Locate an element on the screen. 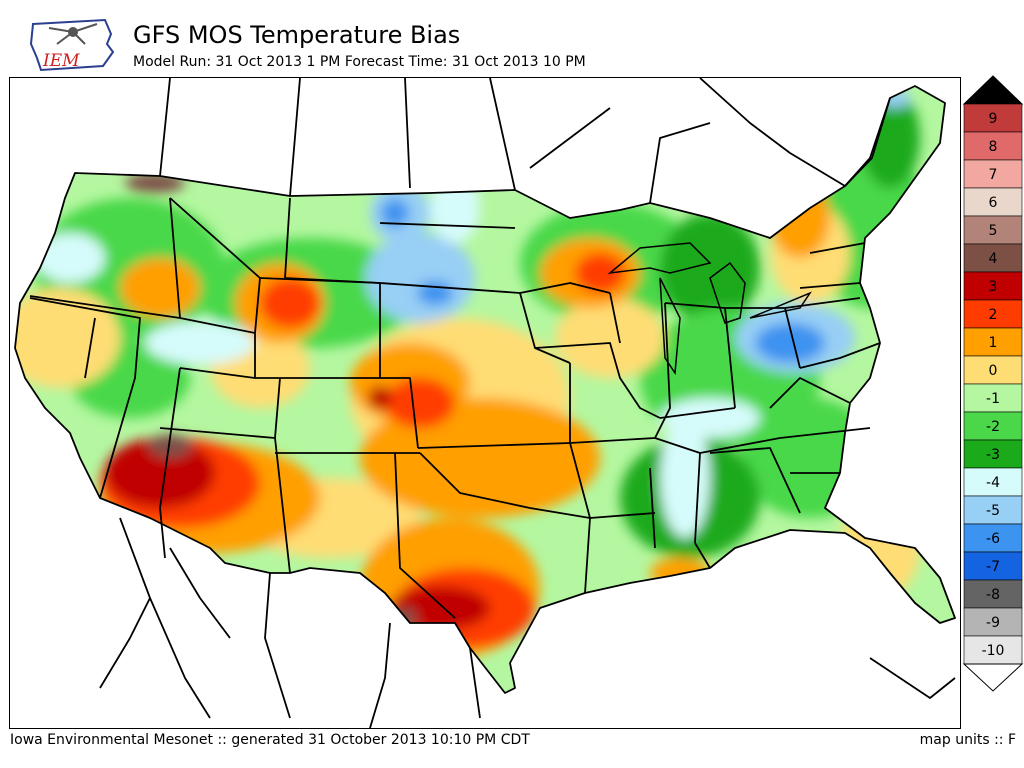 The width and height of the screenshot is (1024, 768). map-title: GFS MOS Temperature Bias is located at coordinates (297, 35).